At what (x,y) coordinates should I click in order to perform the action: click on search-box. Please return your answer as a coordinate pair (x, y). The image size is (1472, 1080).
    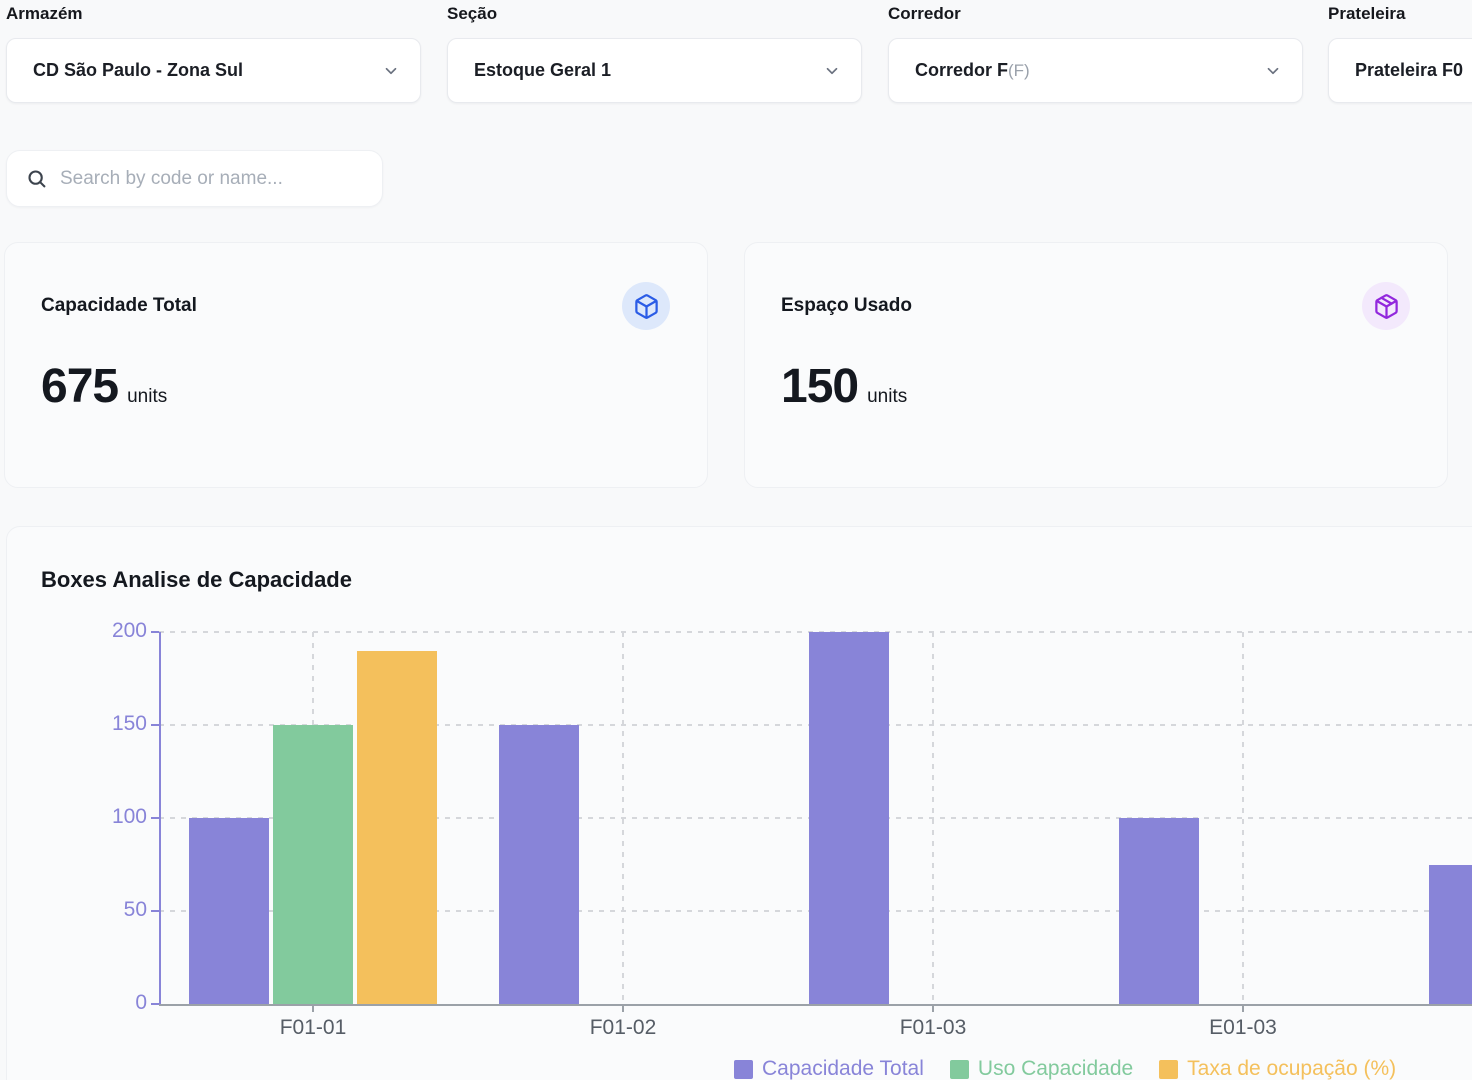
    Looking at the image, I should click on (194, 178).